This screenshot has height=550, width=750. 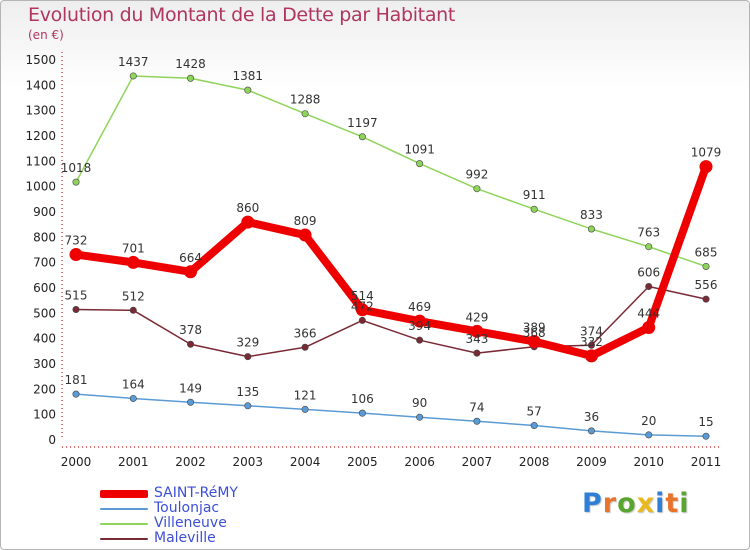 I want to click on data-label: 135, so click(x=247, y=392).